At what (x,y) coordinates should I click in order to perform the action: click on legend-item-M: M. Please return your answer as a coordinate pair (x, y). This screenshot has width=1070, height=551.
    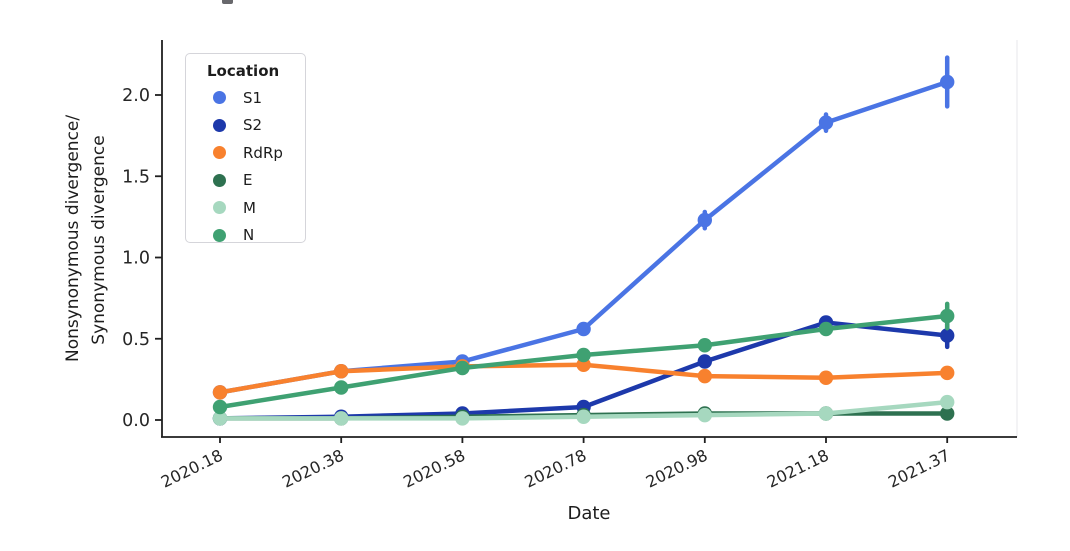
    Looking at the image, I should click on (245, 208).